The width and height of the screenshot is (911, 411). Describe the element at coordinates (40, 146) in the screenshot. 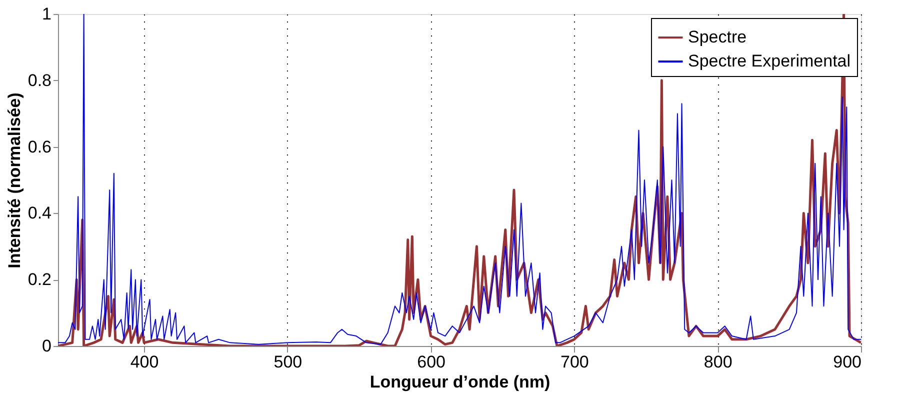

I see `y-tick-label: 0.6` at that location.